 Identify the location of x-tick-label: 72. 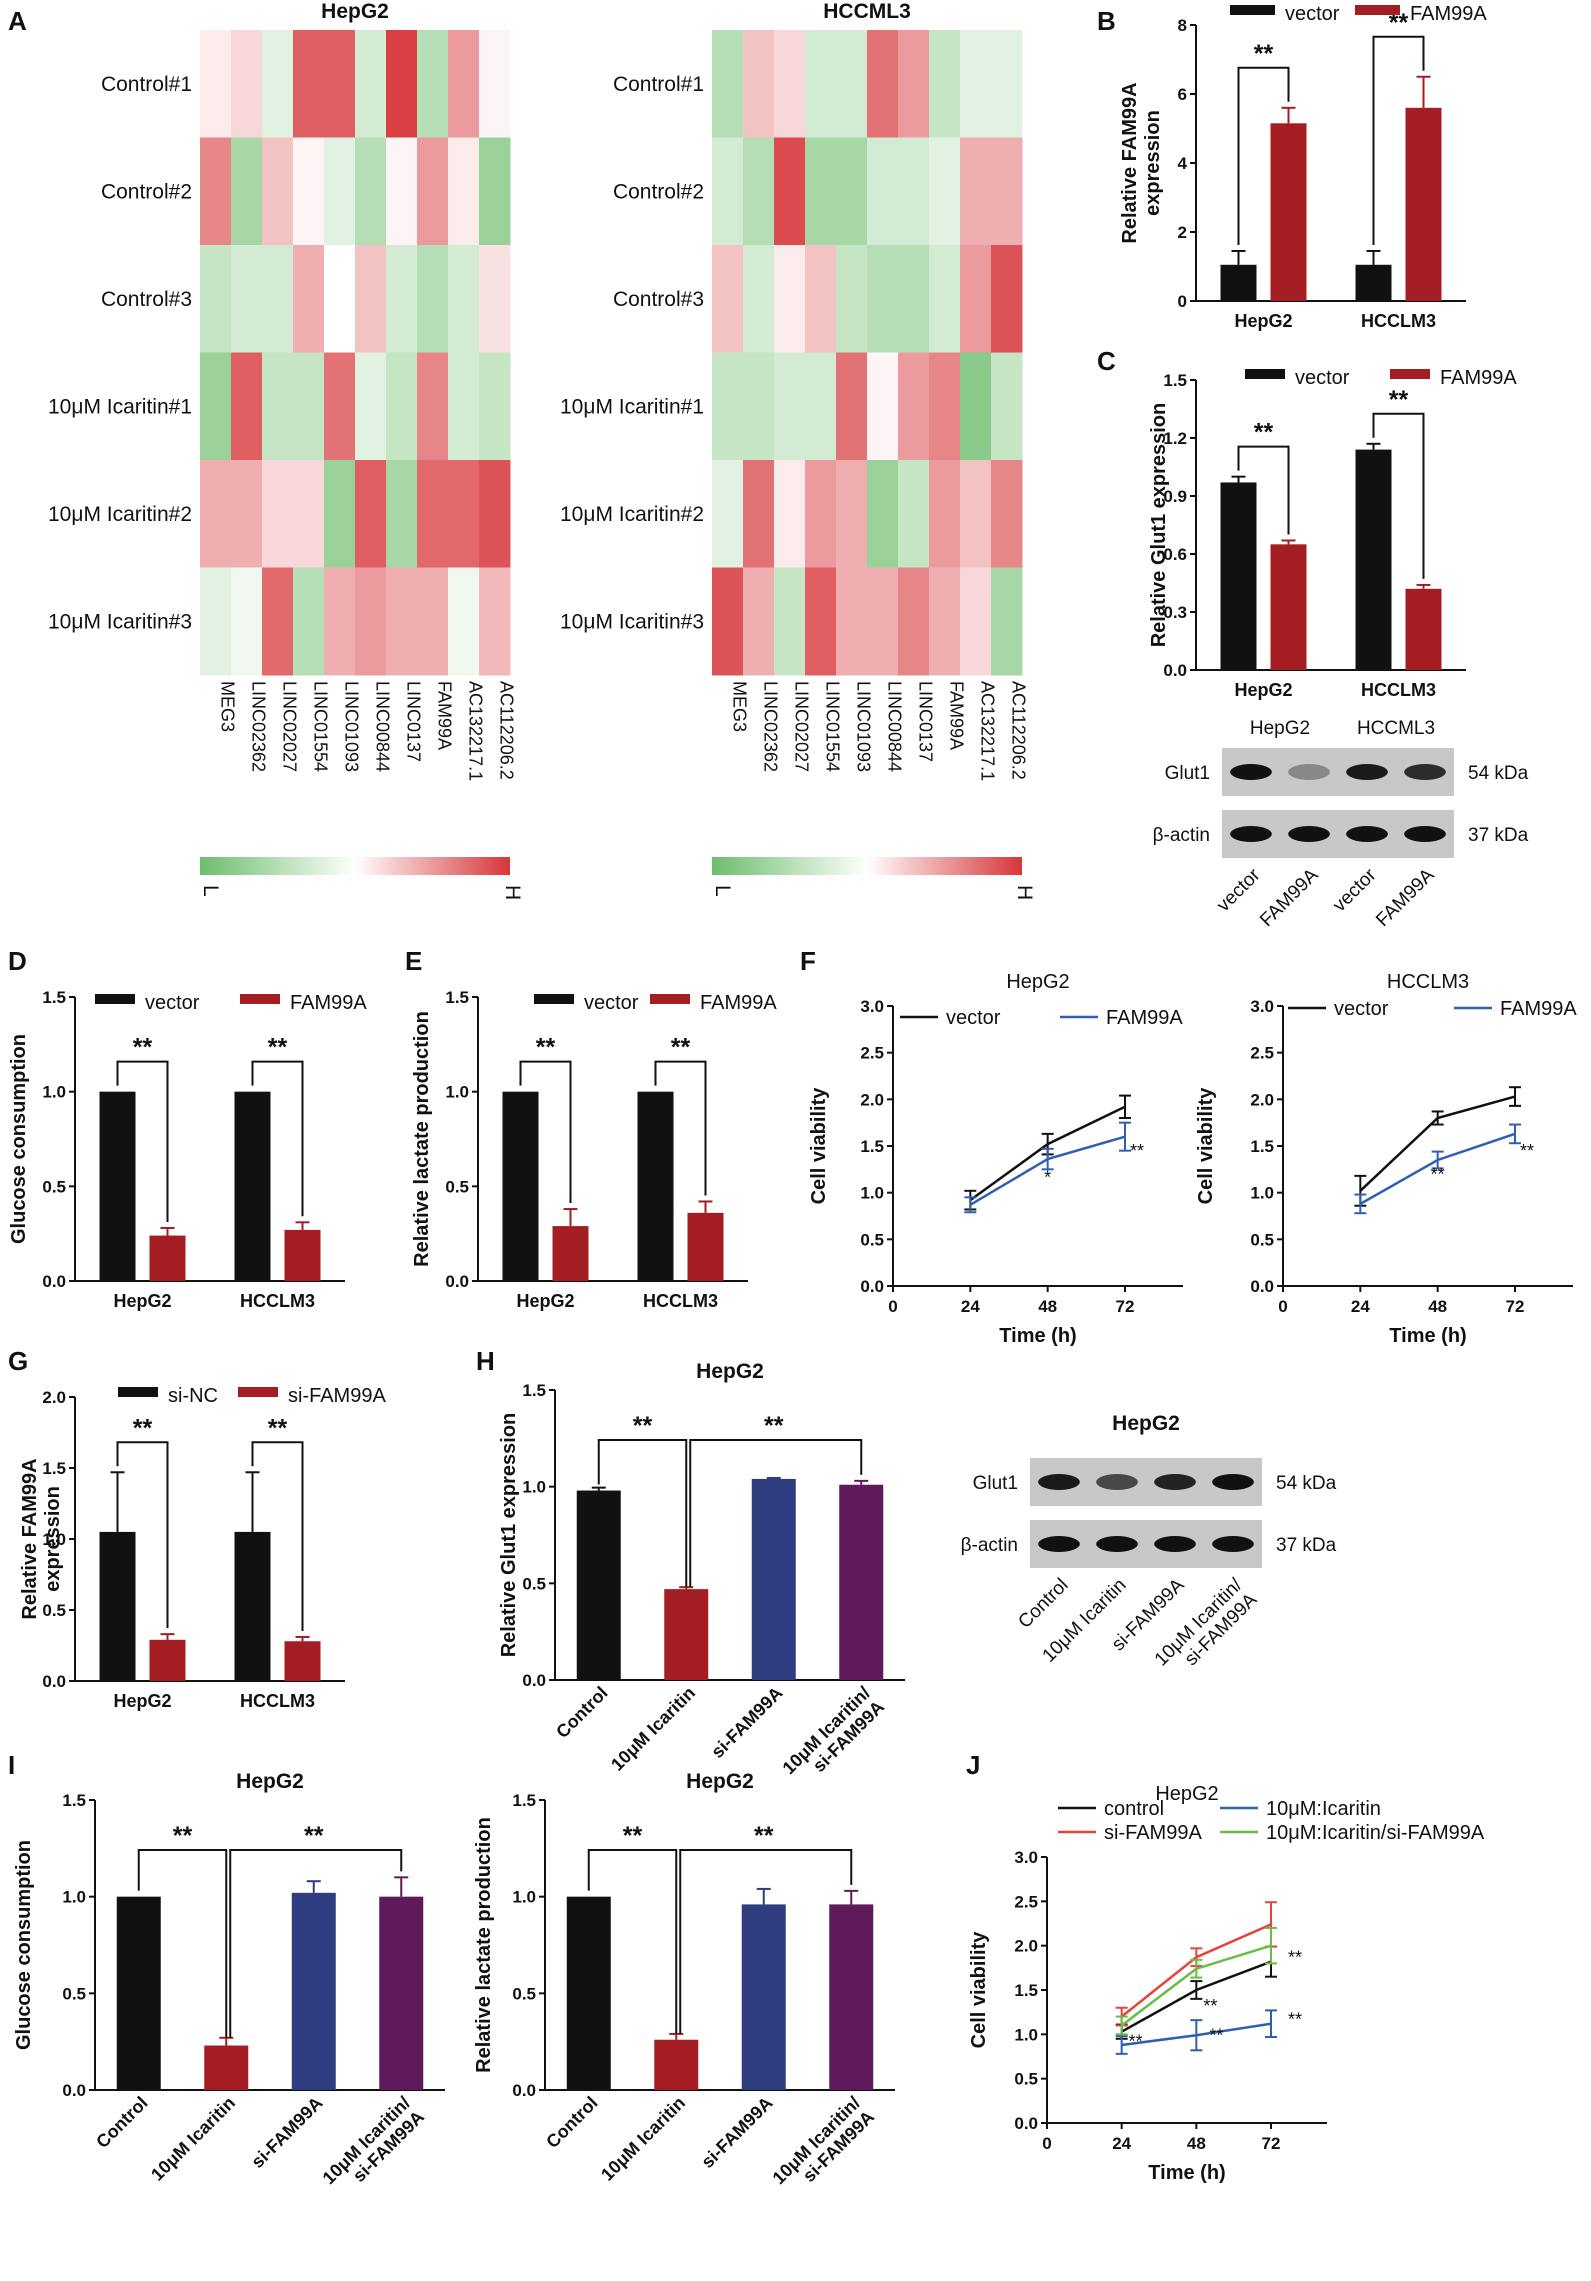
(1125, 1306).